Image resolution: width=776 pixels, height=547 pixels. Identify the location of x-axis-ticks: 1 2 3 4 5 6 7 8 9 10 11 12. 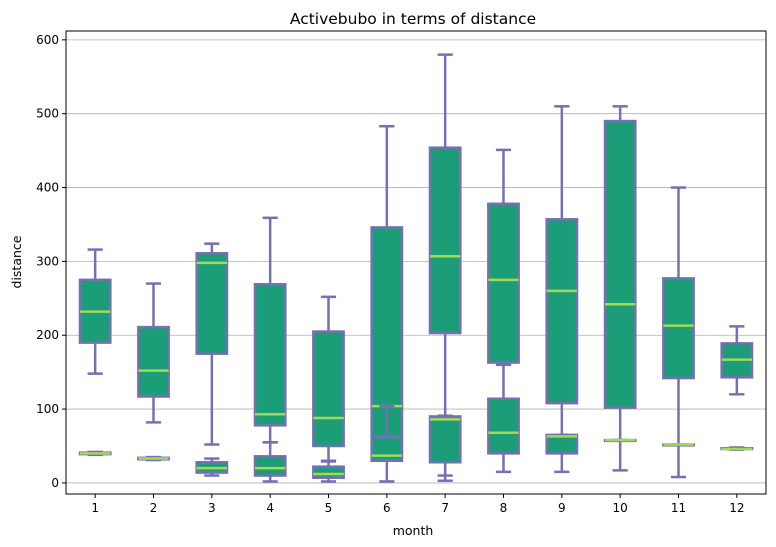
(417, 504).